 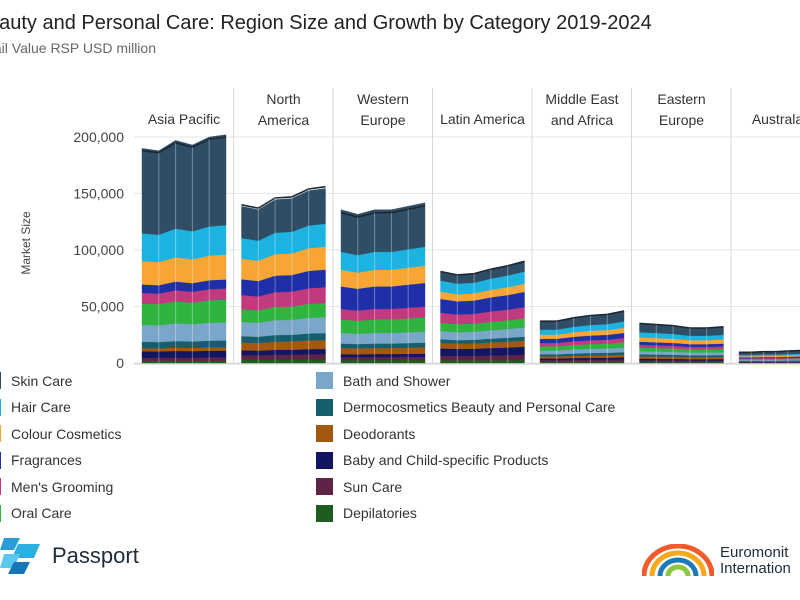 I want to click on euromonitor-logo: Euromonit Internation, so click(x=716, y=561).